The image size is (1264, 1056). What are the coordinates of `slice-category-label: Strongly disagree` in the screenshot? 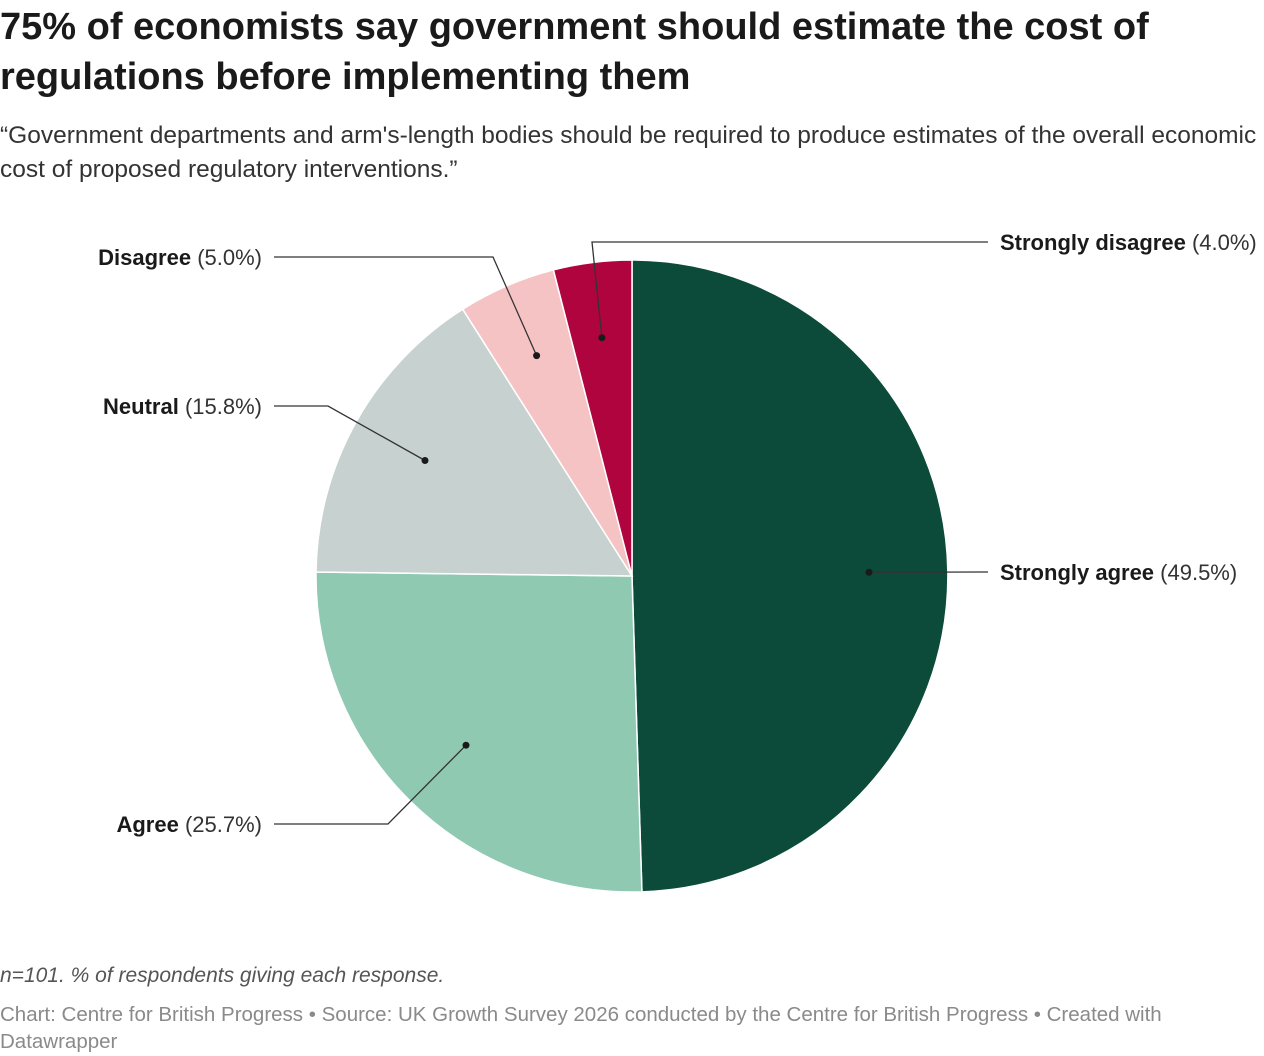 It's located at (1093, 242).